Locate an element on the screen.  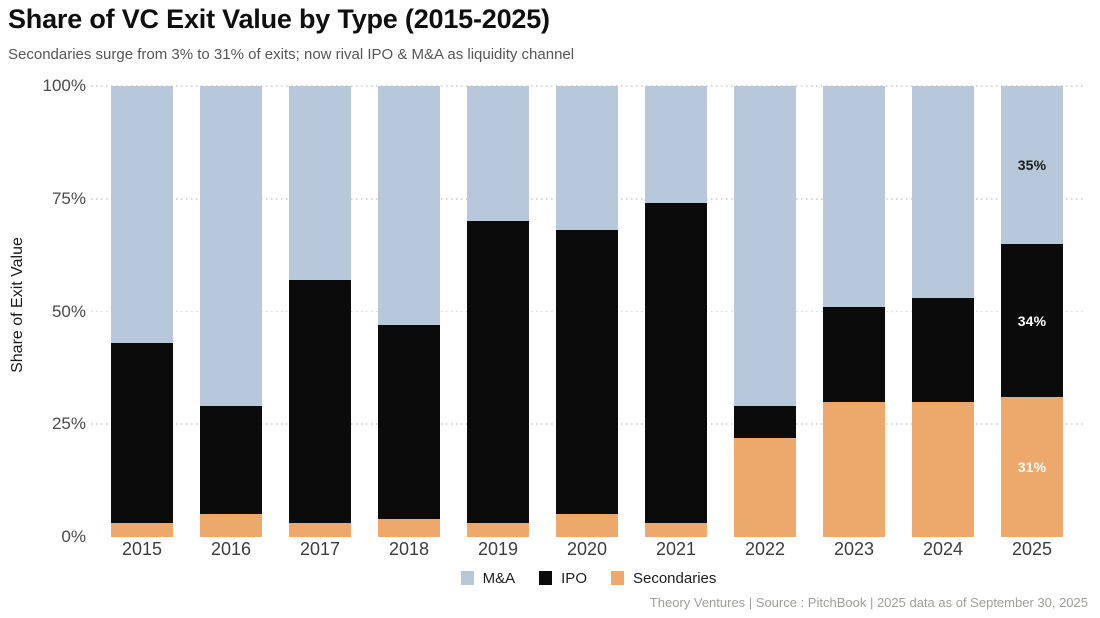
bar-2023 is located at coordinates (854, 311).